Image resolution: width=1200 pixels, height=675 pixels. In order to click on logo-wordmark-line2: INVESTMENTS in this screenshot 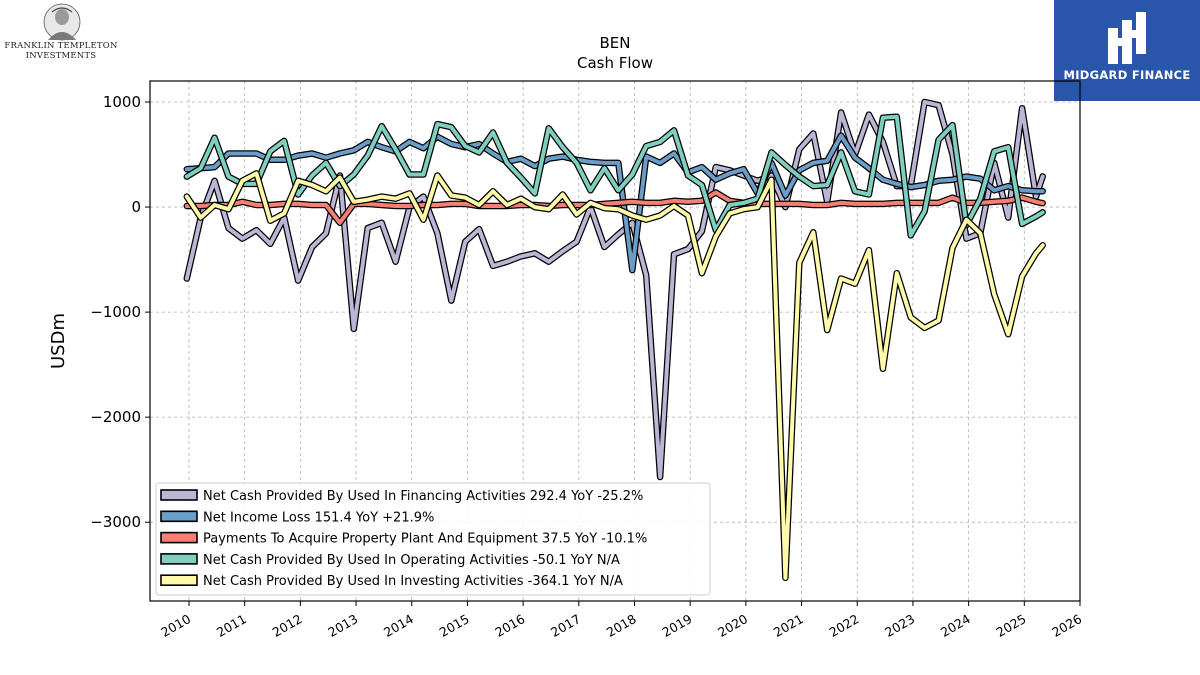, I will do `click(61, 56)`.